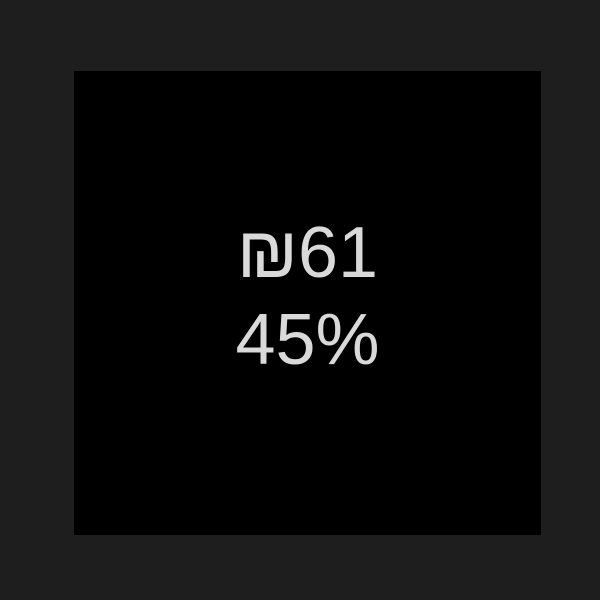  I want to click on price-value: ₪61, so click(307, 253).